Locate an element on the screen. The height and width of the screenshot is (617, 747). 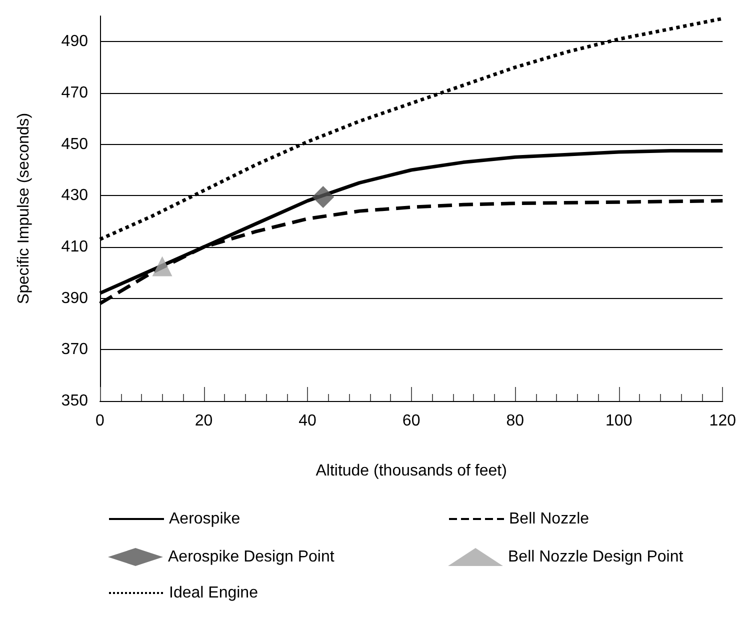
legend-label: Aerospike is located at coordinates (204, 519).